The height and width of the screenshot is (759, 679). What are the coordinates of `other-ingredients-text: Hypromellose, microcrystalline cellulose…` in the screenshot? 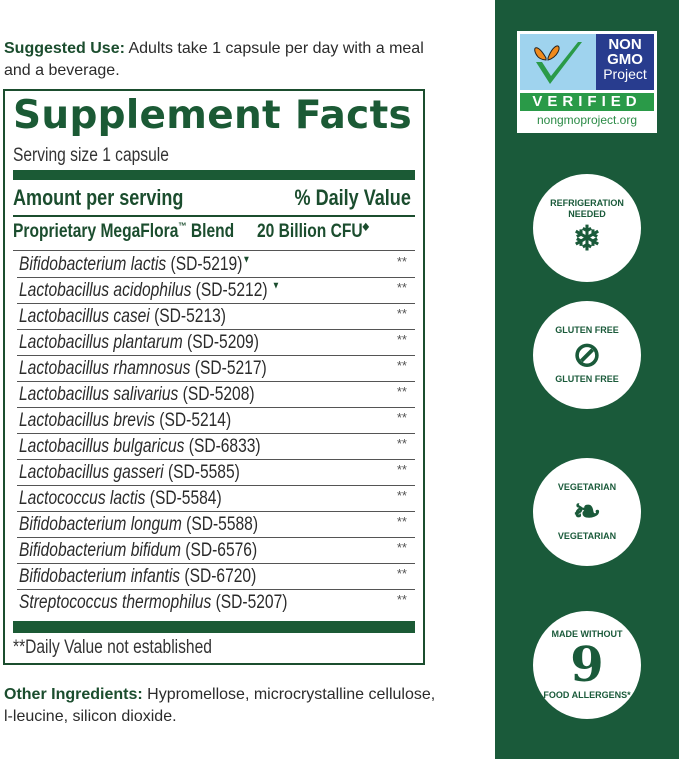 It's located at (220, 705).